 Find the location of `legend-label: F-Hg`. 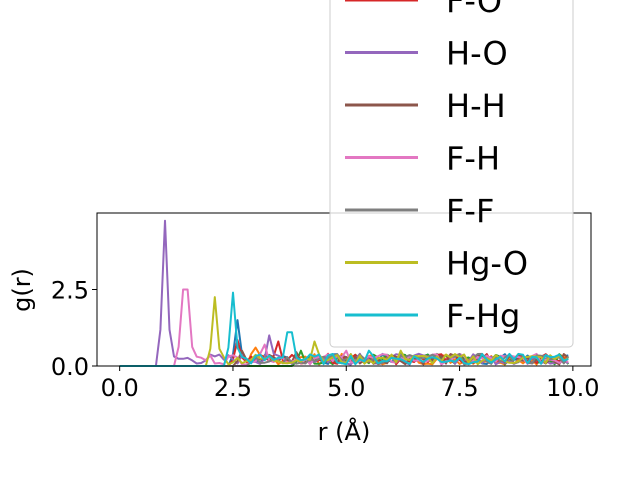

legend-label: F-Hg is located at coordinates (483, 316).